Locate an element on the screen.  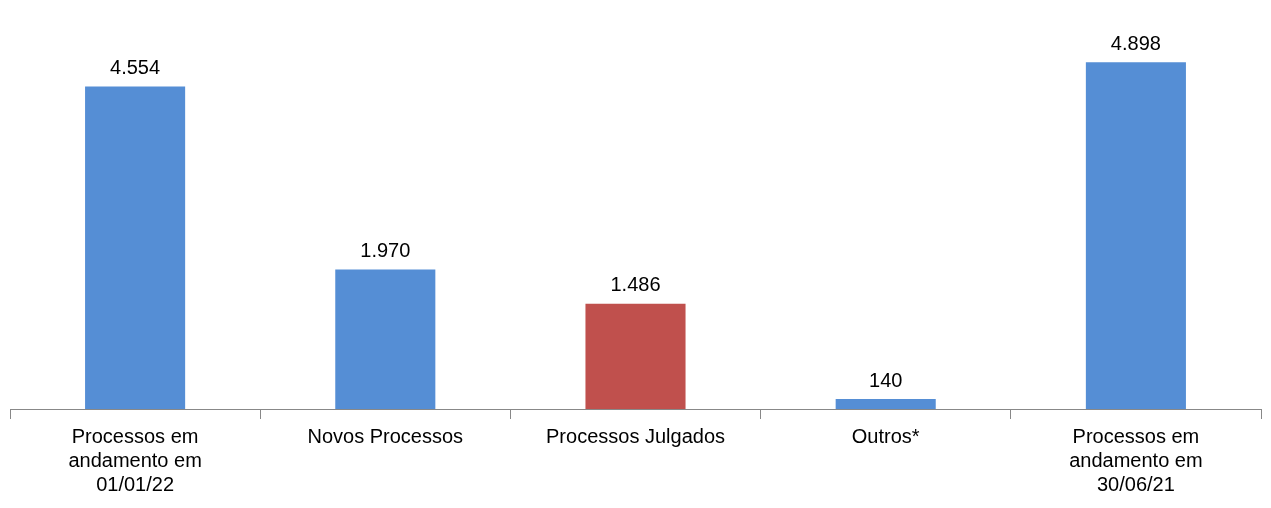
x-tick-label: Processos em andamento em 01/01/22 is located at coordinates (135, 459).